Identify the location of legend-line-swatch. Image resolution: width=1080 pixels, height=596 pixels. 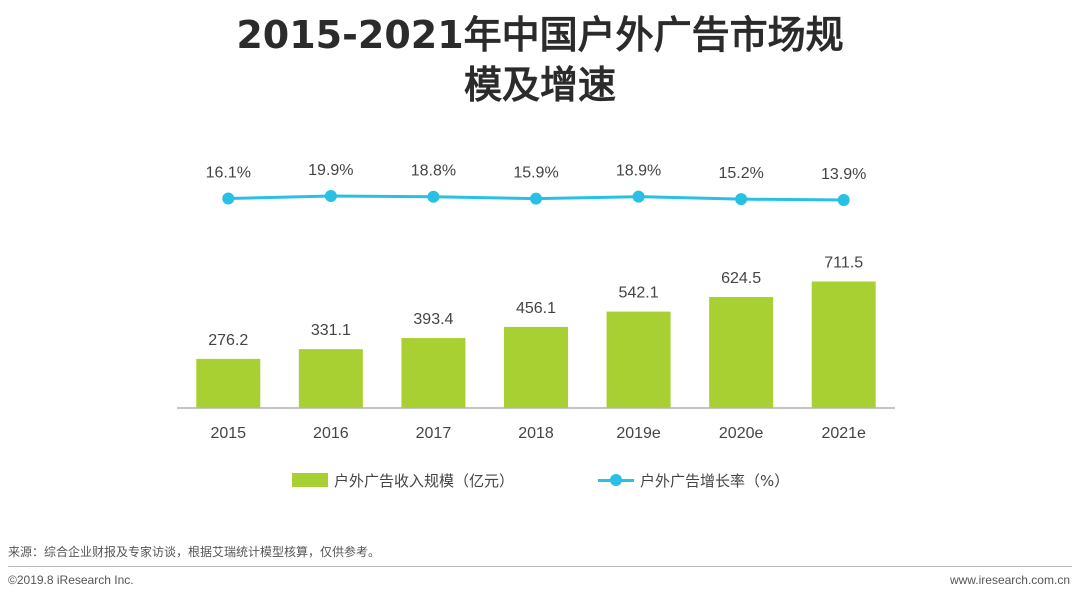
(616, 480).